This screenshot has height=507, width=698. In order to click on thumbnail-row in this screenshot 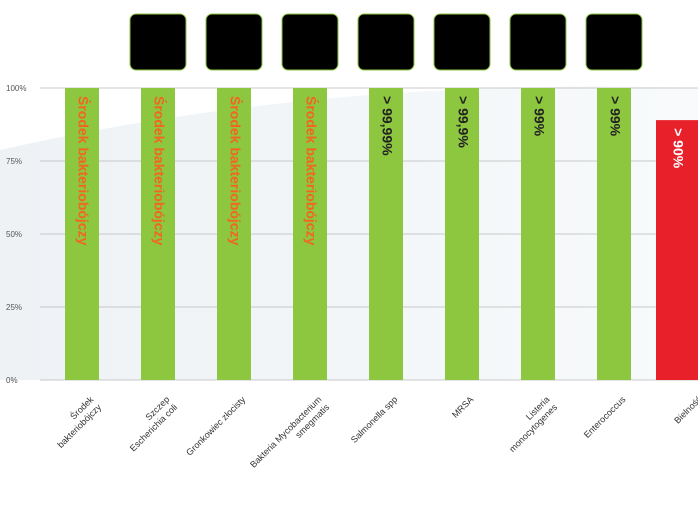, I will do `click(386, 42)`.